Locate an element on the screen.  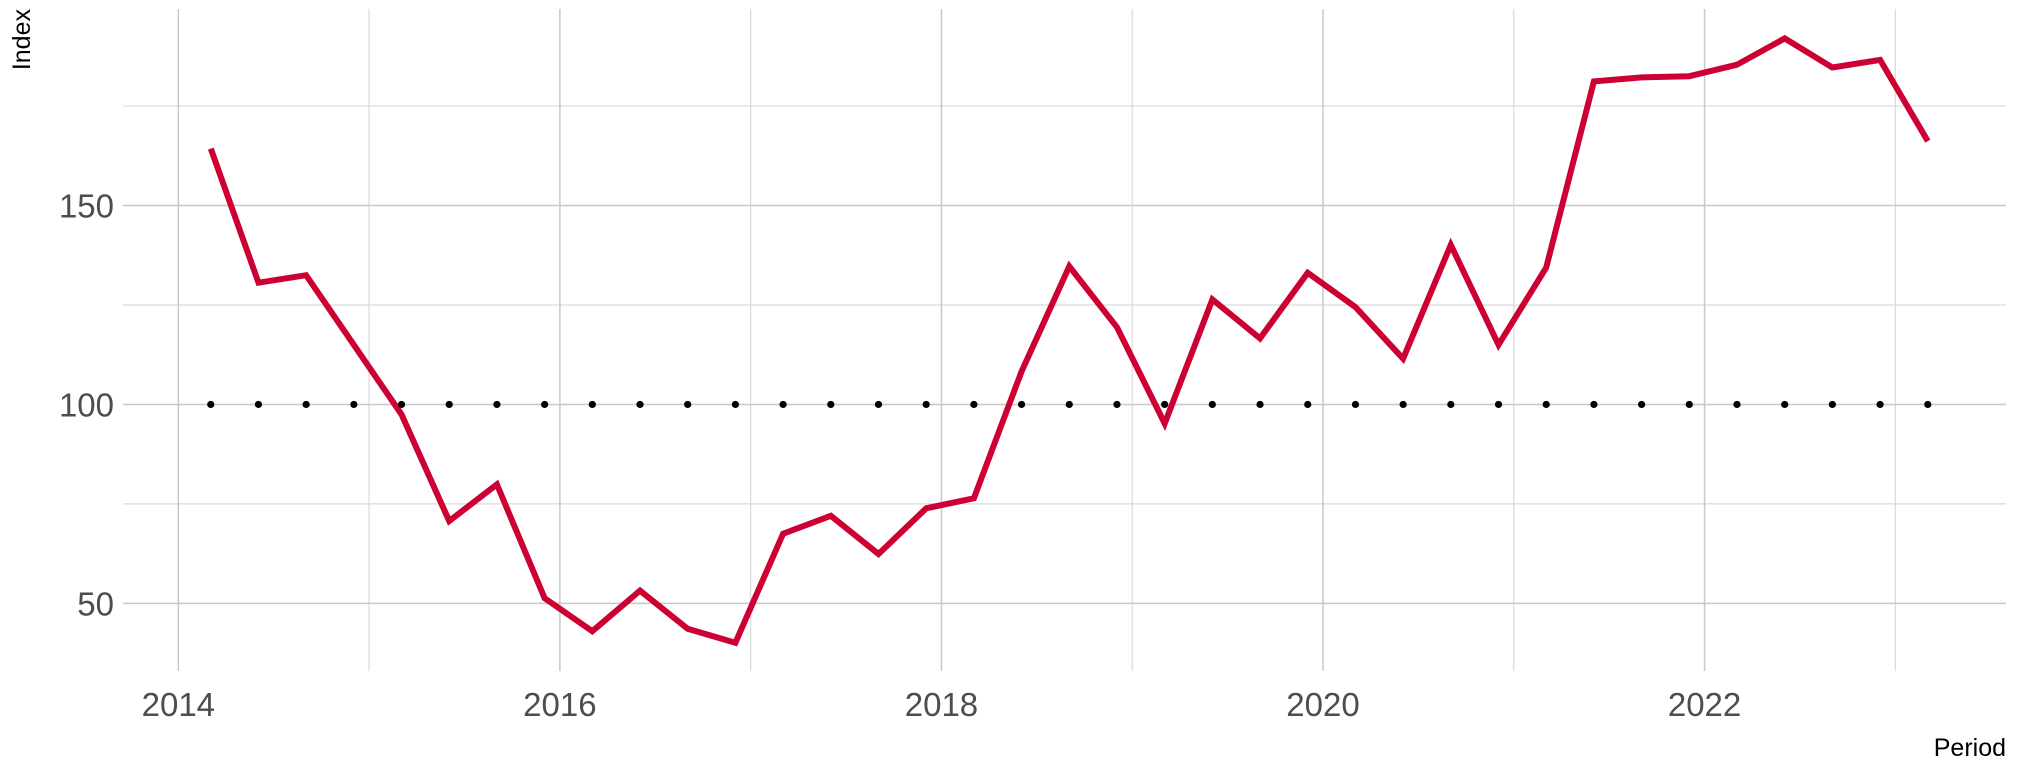
x-tick-label: 2016 is located at coordinates (559, 704).